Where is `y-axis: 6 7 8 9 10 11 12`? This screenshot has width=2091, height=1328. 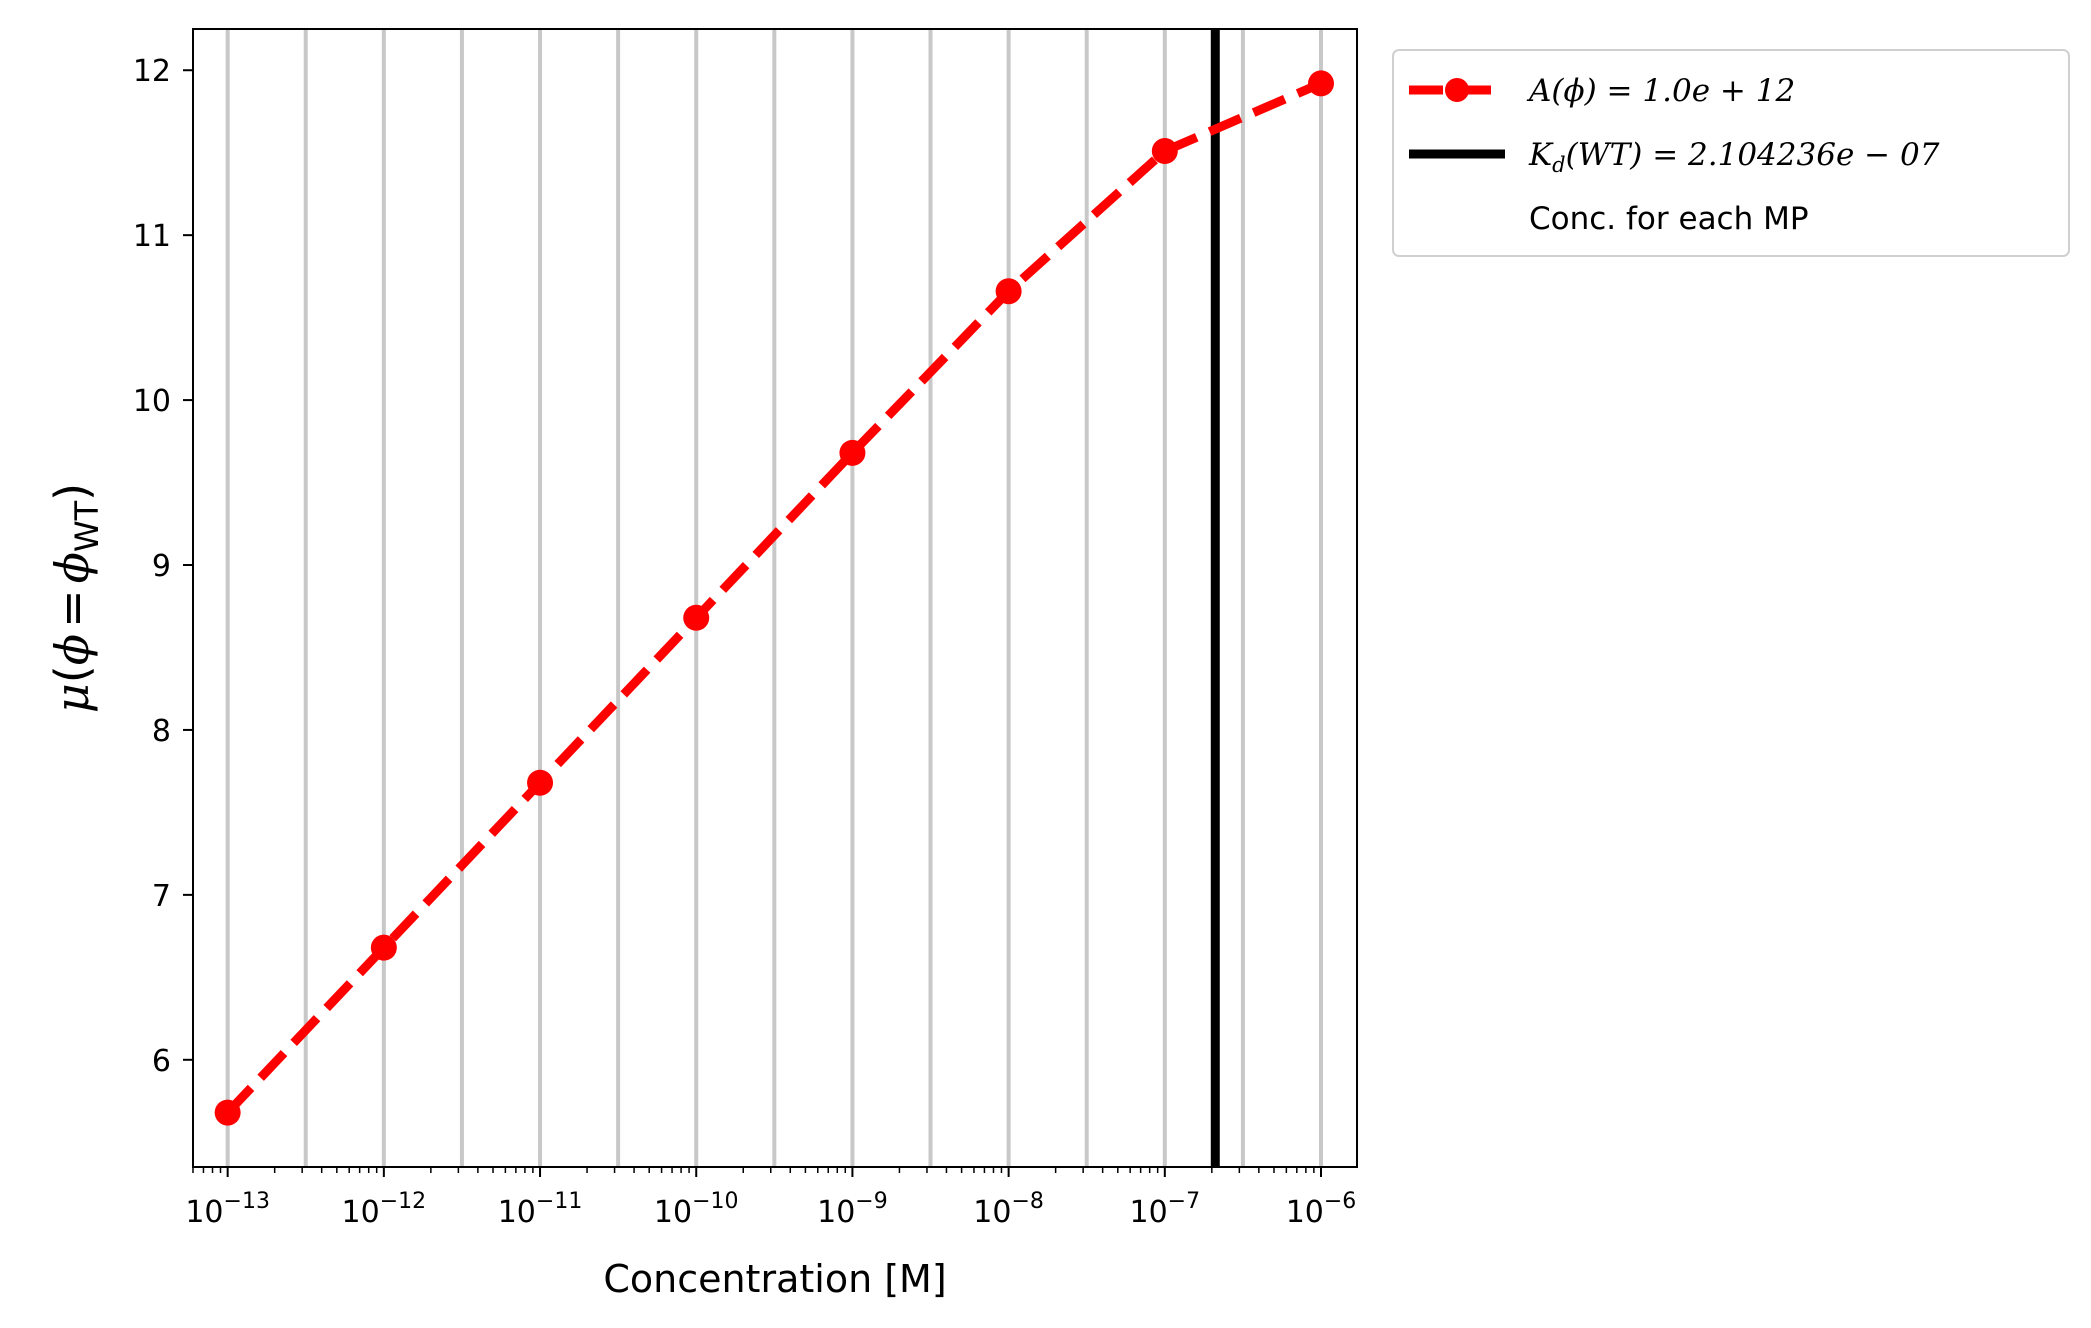
y-axis: 6 7 8 9 10 11 12 is located at coordinates (163, 566).